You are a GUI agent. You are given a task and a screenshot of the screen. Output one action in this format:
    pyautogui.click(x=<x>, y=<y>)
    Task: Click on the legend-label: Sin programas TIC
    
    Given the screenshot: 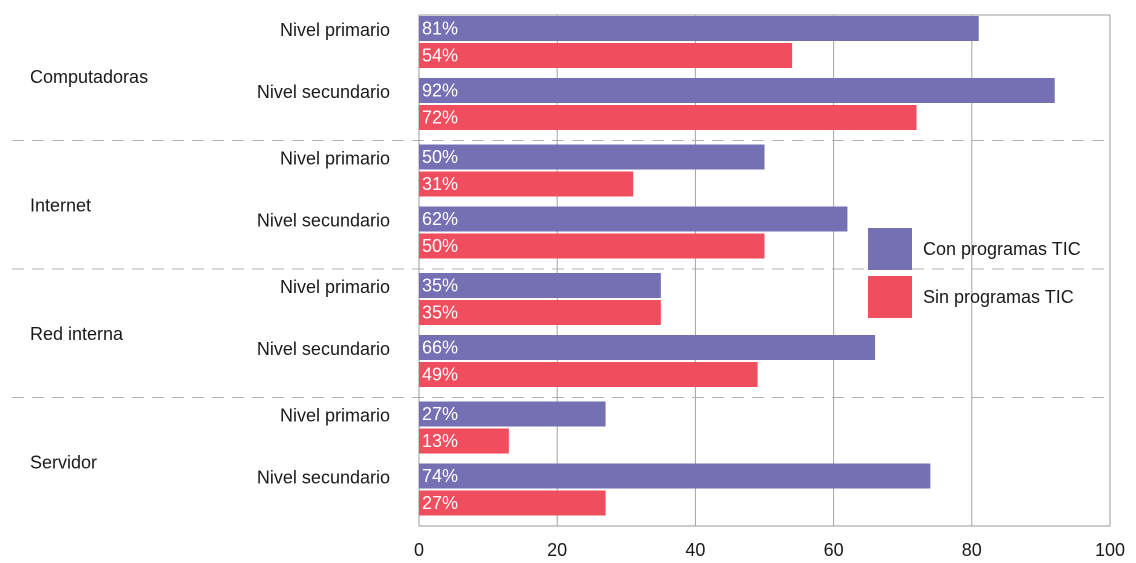 What is the action you would take?
    pyautogui.click(x=998, y=297)
    